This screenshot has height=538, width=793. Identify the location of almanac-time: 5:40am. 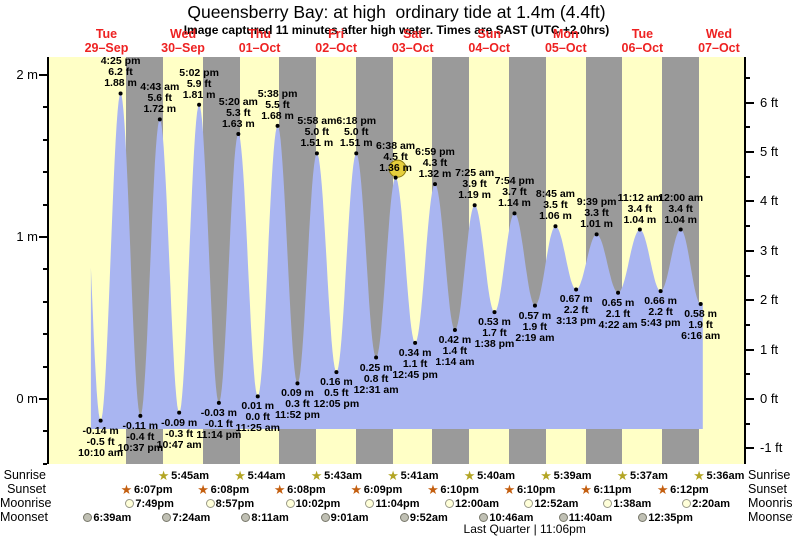
(496, 475).